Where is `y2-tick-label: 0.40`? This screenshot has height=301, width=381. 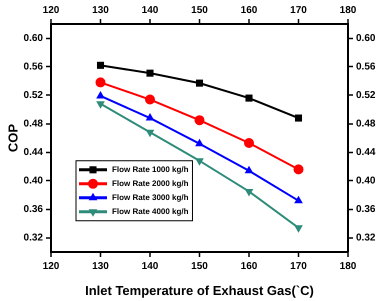
y2-tick-label: 0.40 is located at coordinates (366, 181).